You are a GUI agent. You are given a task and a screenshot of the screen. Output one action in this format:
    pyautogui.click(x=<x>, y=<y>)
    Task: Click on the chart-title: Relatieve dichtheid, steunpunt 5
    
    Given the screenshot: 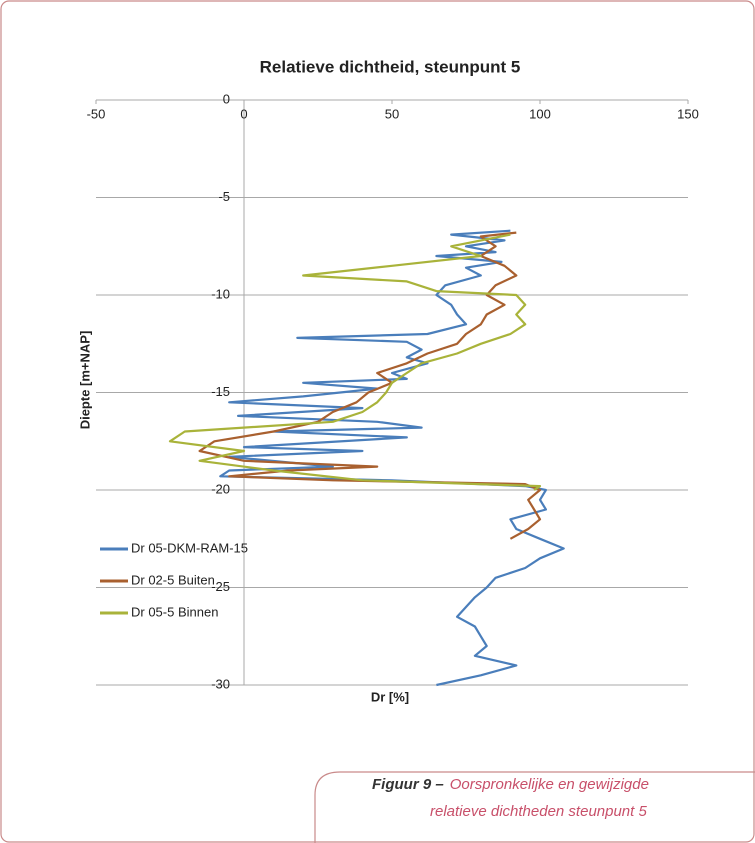 What is the action you would take?
    pyautogui.click(x=390, y=66)
    